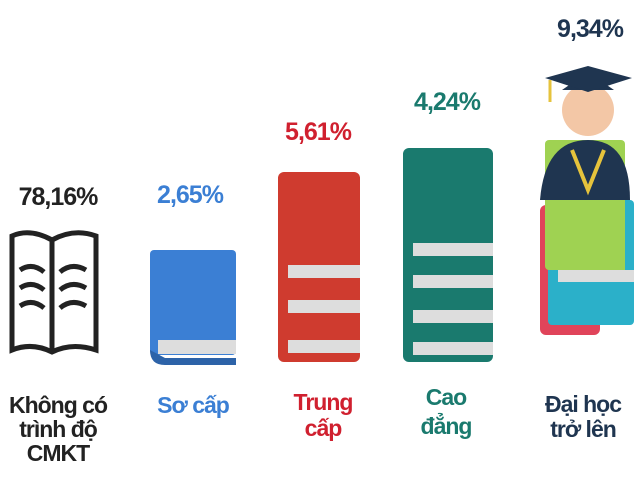 The image size is (636, 477). Describe the element at coordinates (447, 102) in the screenshot. I see `percent: 4,24%` at that location.